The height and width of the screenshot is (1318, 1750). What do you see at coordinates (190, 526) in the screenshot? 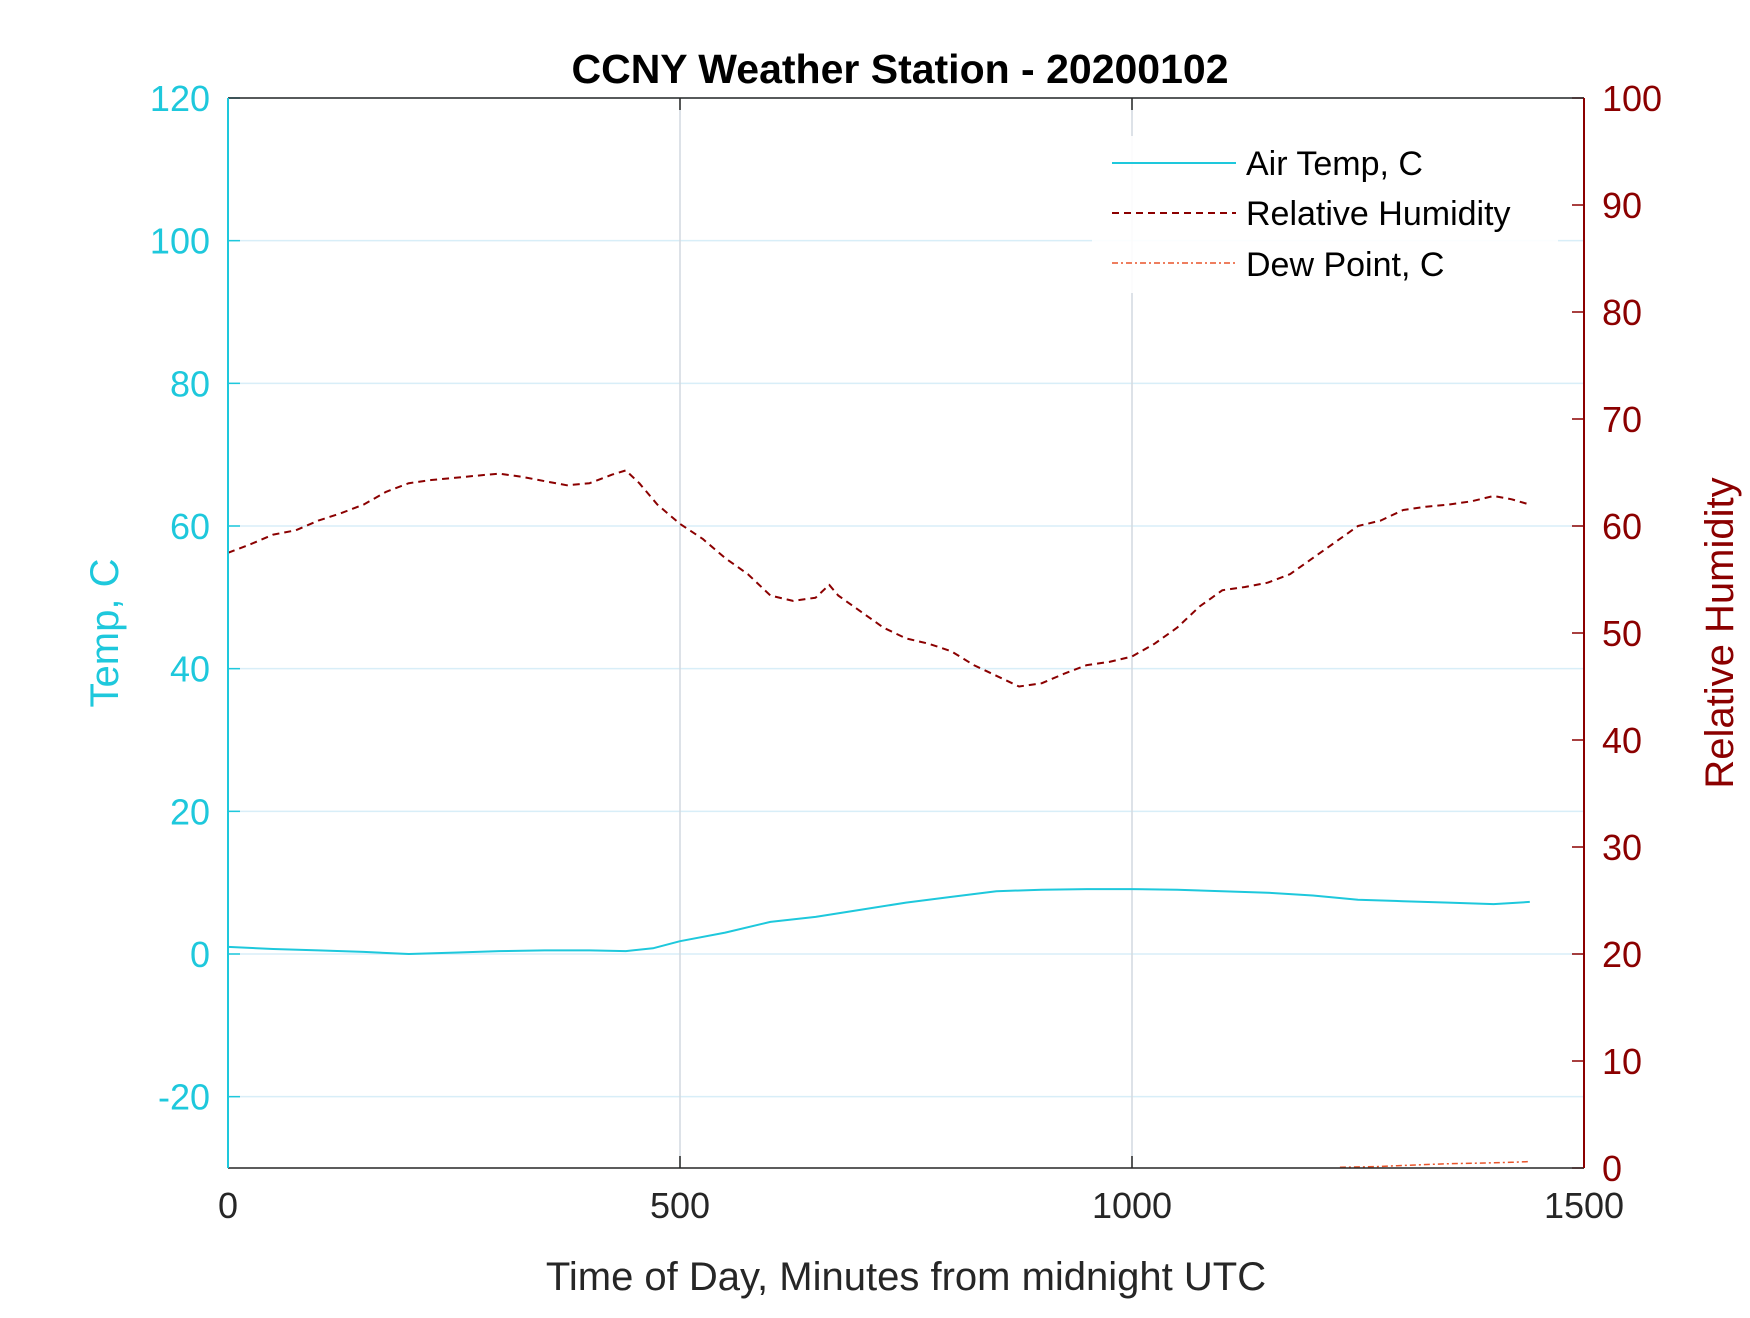
I see `y-left-tick-label: 60` at bounding box center [190, 526].